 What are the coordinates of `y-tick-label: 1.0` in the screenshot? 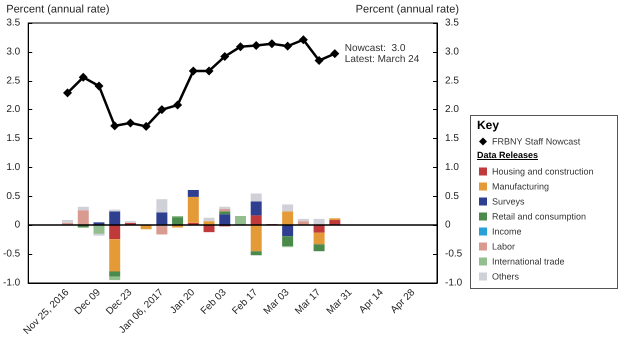 It's located at (13, 167).